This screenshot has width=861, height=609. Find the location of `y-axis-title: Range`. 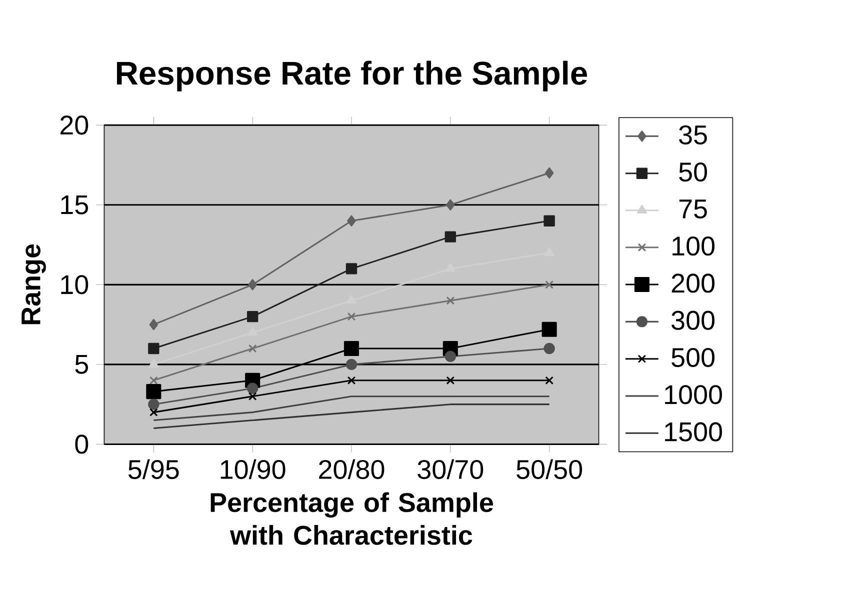

y-axis-title: Range is located at coordinates (34, 284).